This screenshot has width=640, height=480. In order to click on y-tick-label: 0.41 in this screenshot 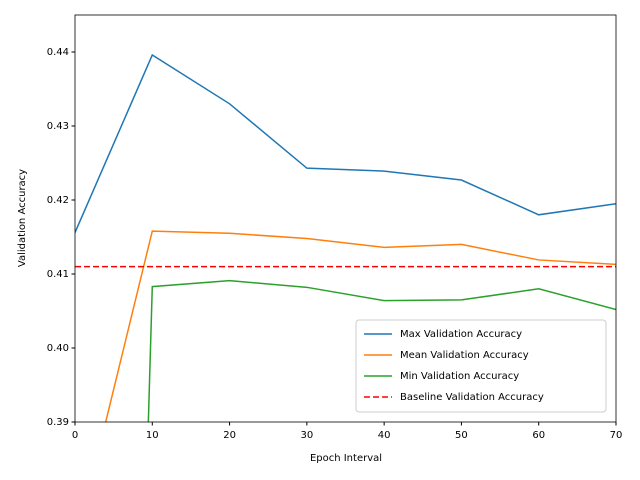, I will do `click(58, 274)`.